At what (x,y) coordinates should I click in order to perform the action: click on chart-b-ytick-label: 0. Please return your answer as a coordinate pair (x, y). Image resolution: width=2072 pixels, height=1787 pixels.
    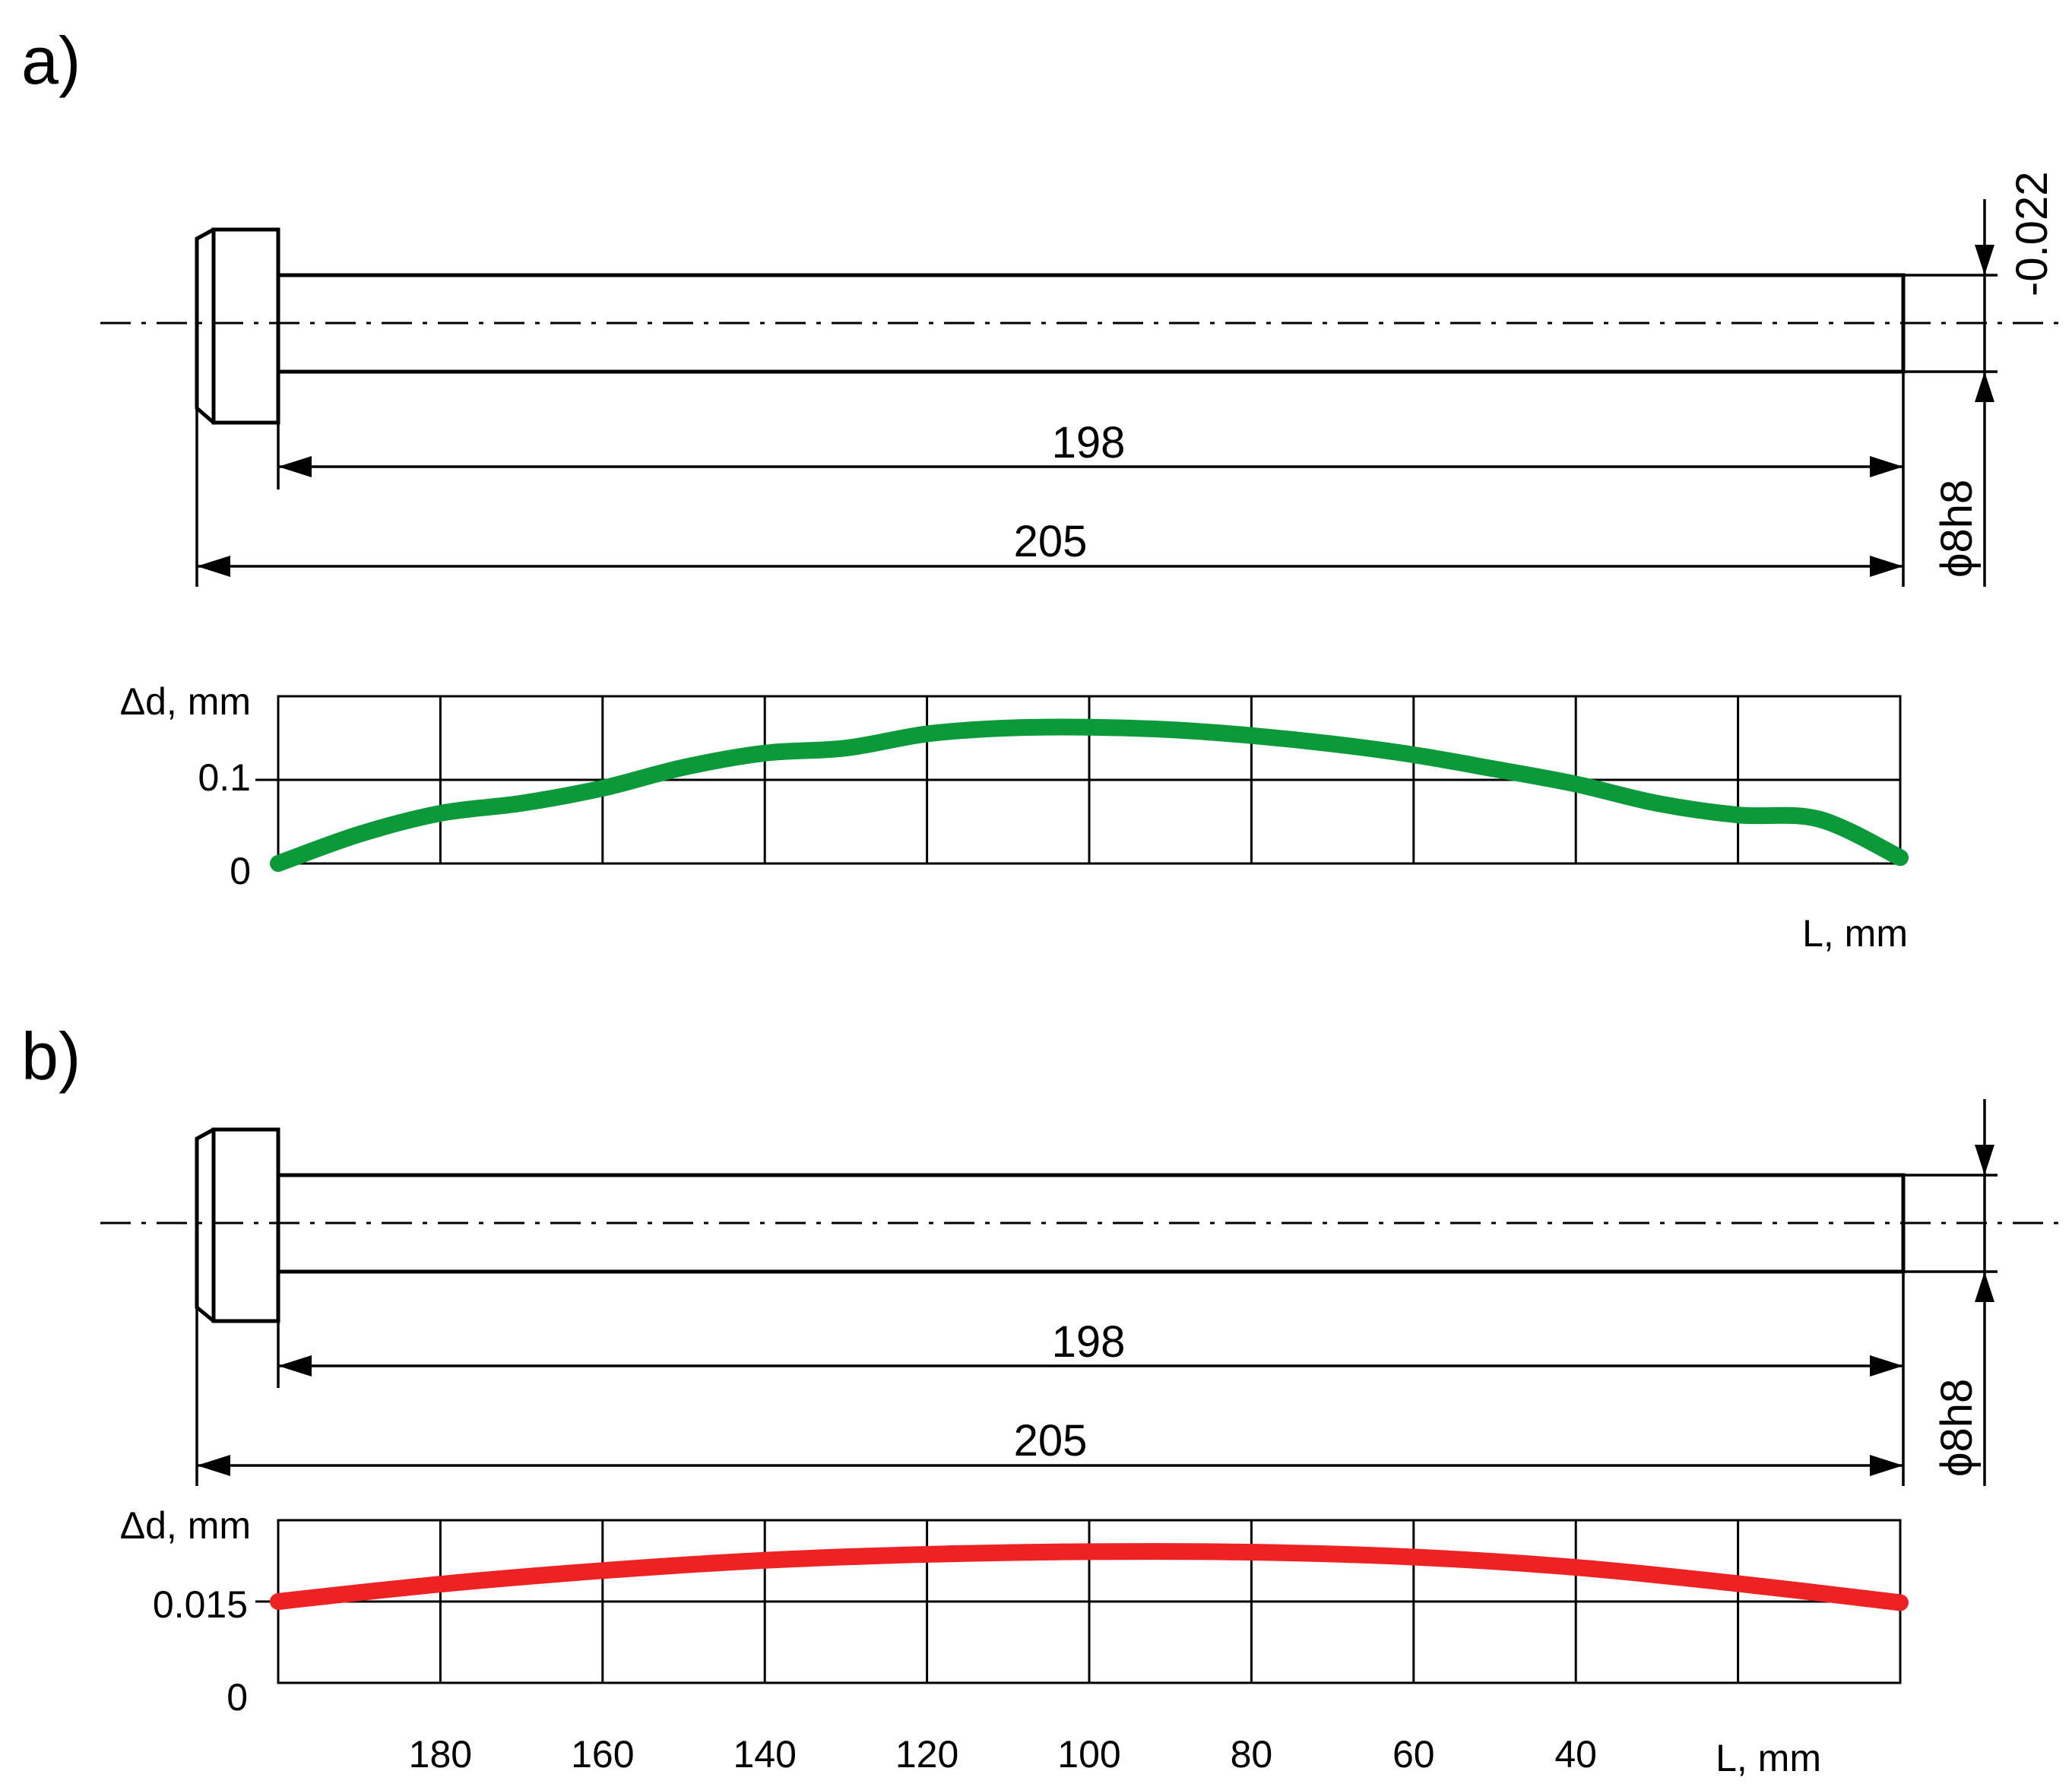
    Looking at the image, I should click on (237, 1697).